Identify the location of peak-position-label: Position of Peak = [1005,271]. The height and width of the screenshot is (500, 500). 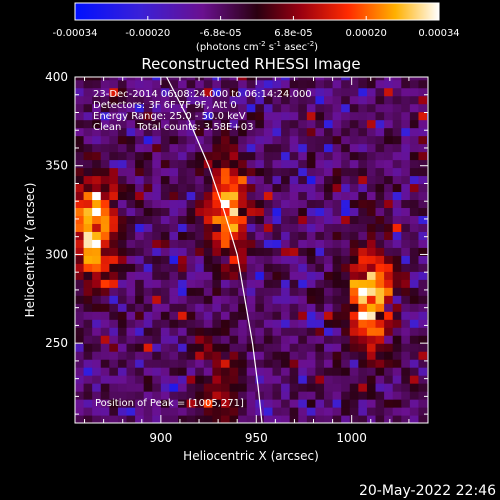
(169, 403).